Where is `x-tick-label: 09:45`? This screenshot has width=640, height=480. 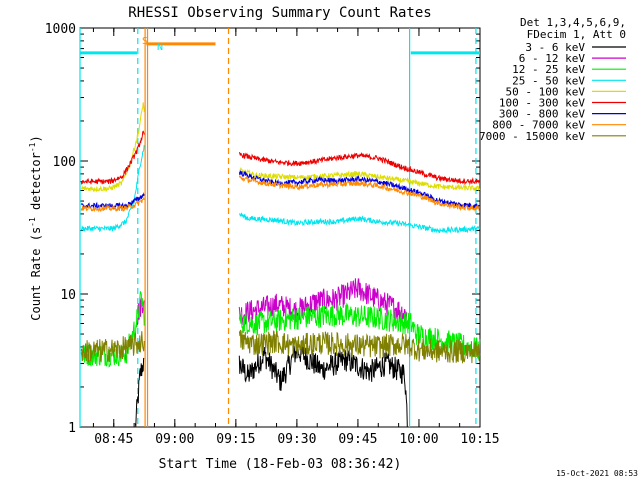
x-tick-label: 09:45 is located at coordinates (357, 439).